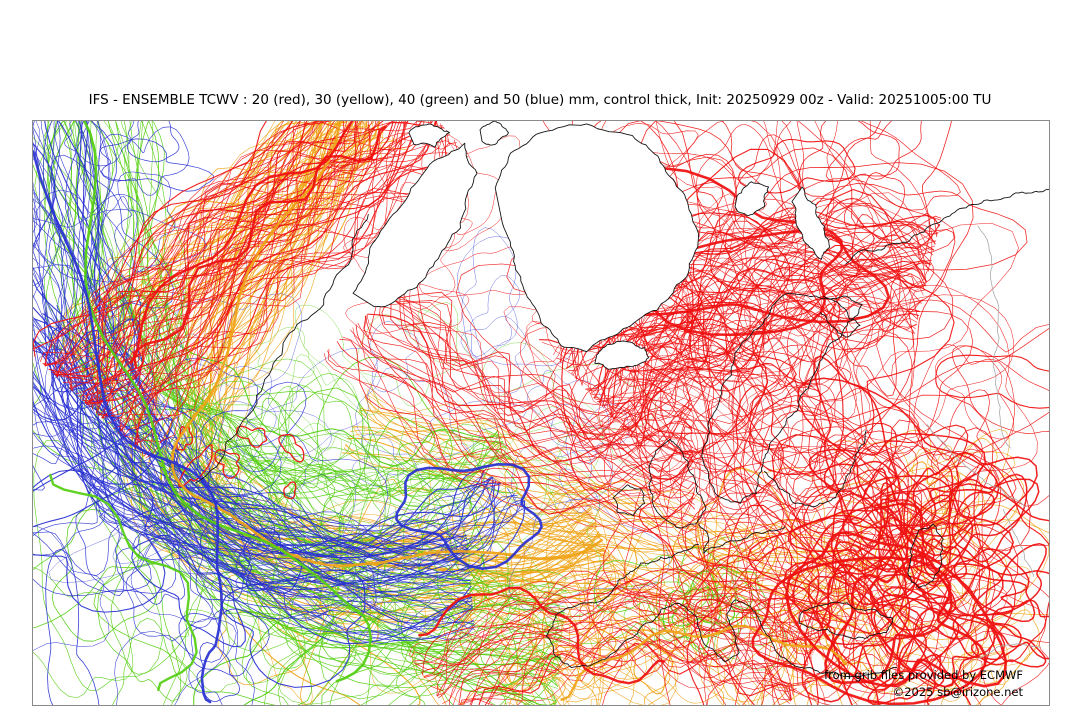 The width and height of the screenshot is (1080, 718). I want to click on attribution-copyright-line: ©2025 sb@irizone.net, so click(957, 692).